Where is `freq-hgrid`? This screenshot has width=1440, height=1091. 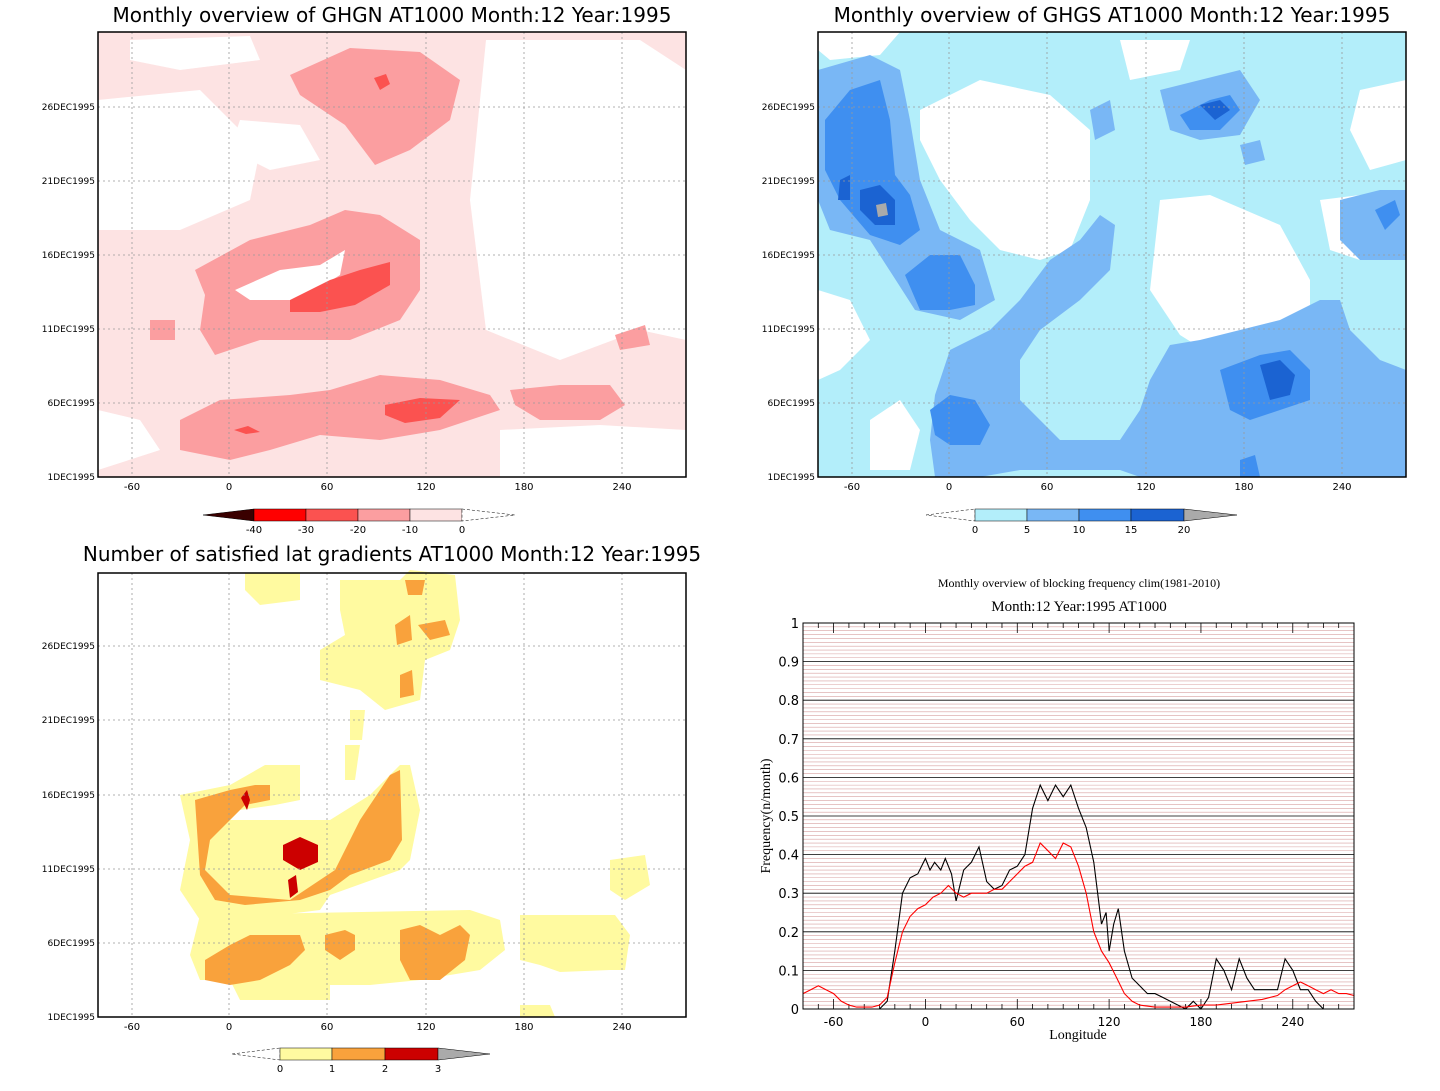 freq-hgrid is located at coordinates (1078, 816).